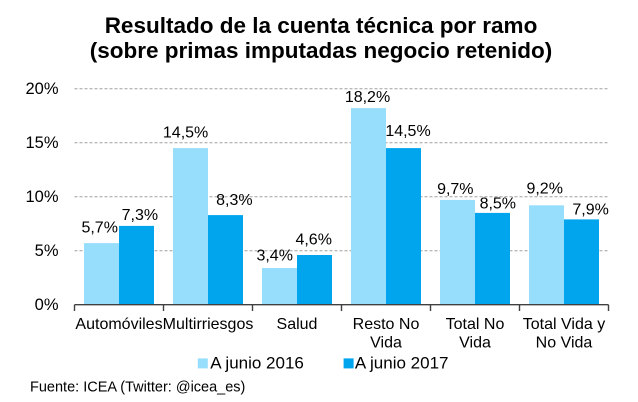 Image resolution: width=638 pixels, height=402 pixels. I want to click on svg-text: 5%, so click(47, 251).